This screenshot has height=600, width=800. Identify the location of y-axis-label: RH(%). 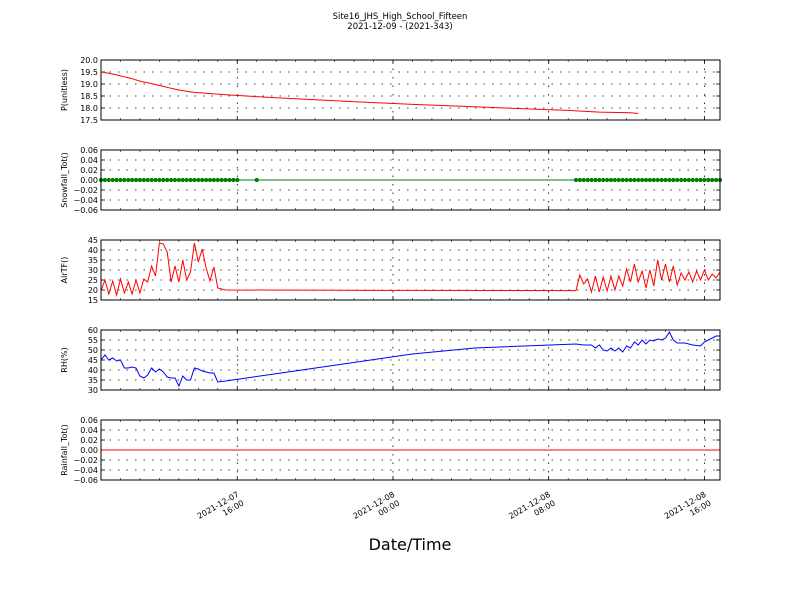
(64, 359).